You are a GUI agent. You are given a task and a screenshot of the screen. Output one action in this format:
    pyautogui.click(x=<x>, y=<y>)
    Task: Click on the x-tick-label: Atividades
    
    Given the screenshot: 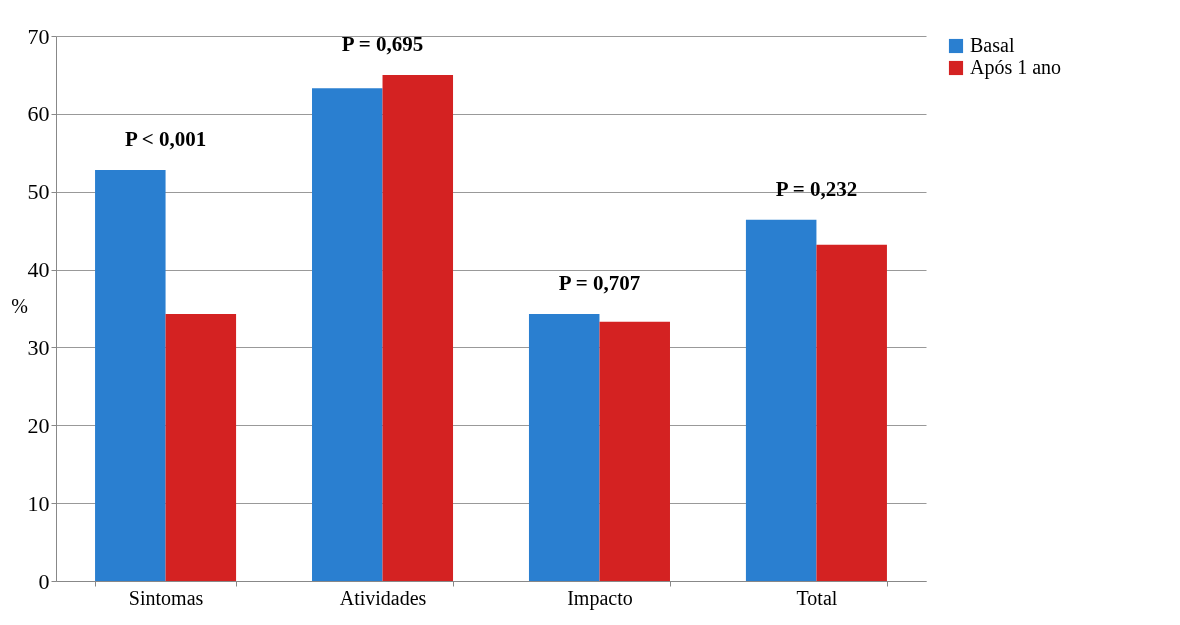 What is the action you would take?
    pyautogui.click(x=383, y=597)
    